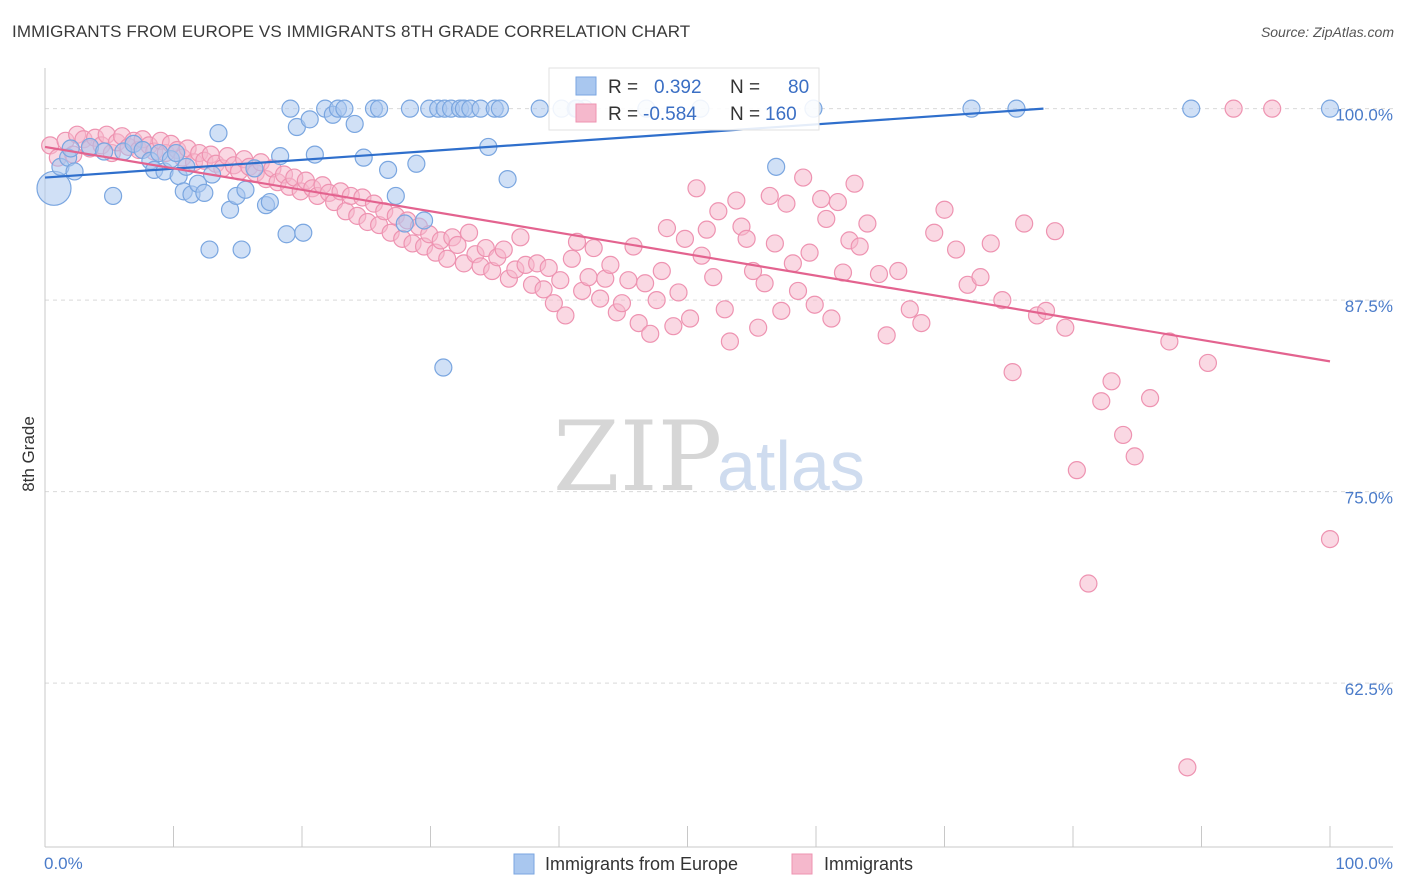 This screenshot has height=892, width=1406. Describe the element at coordinates (1369, 306) in the screenshot. I see `y-tick-label: 87.5%` at that location.